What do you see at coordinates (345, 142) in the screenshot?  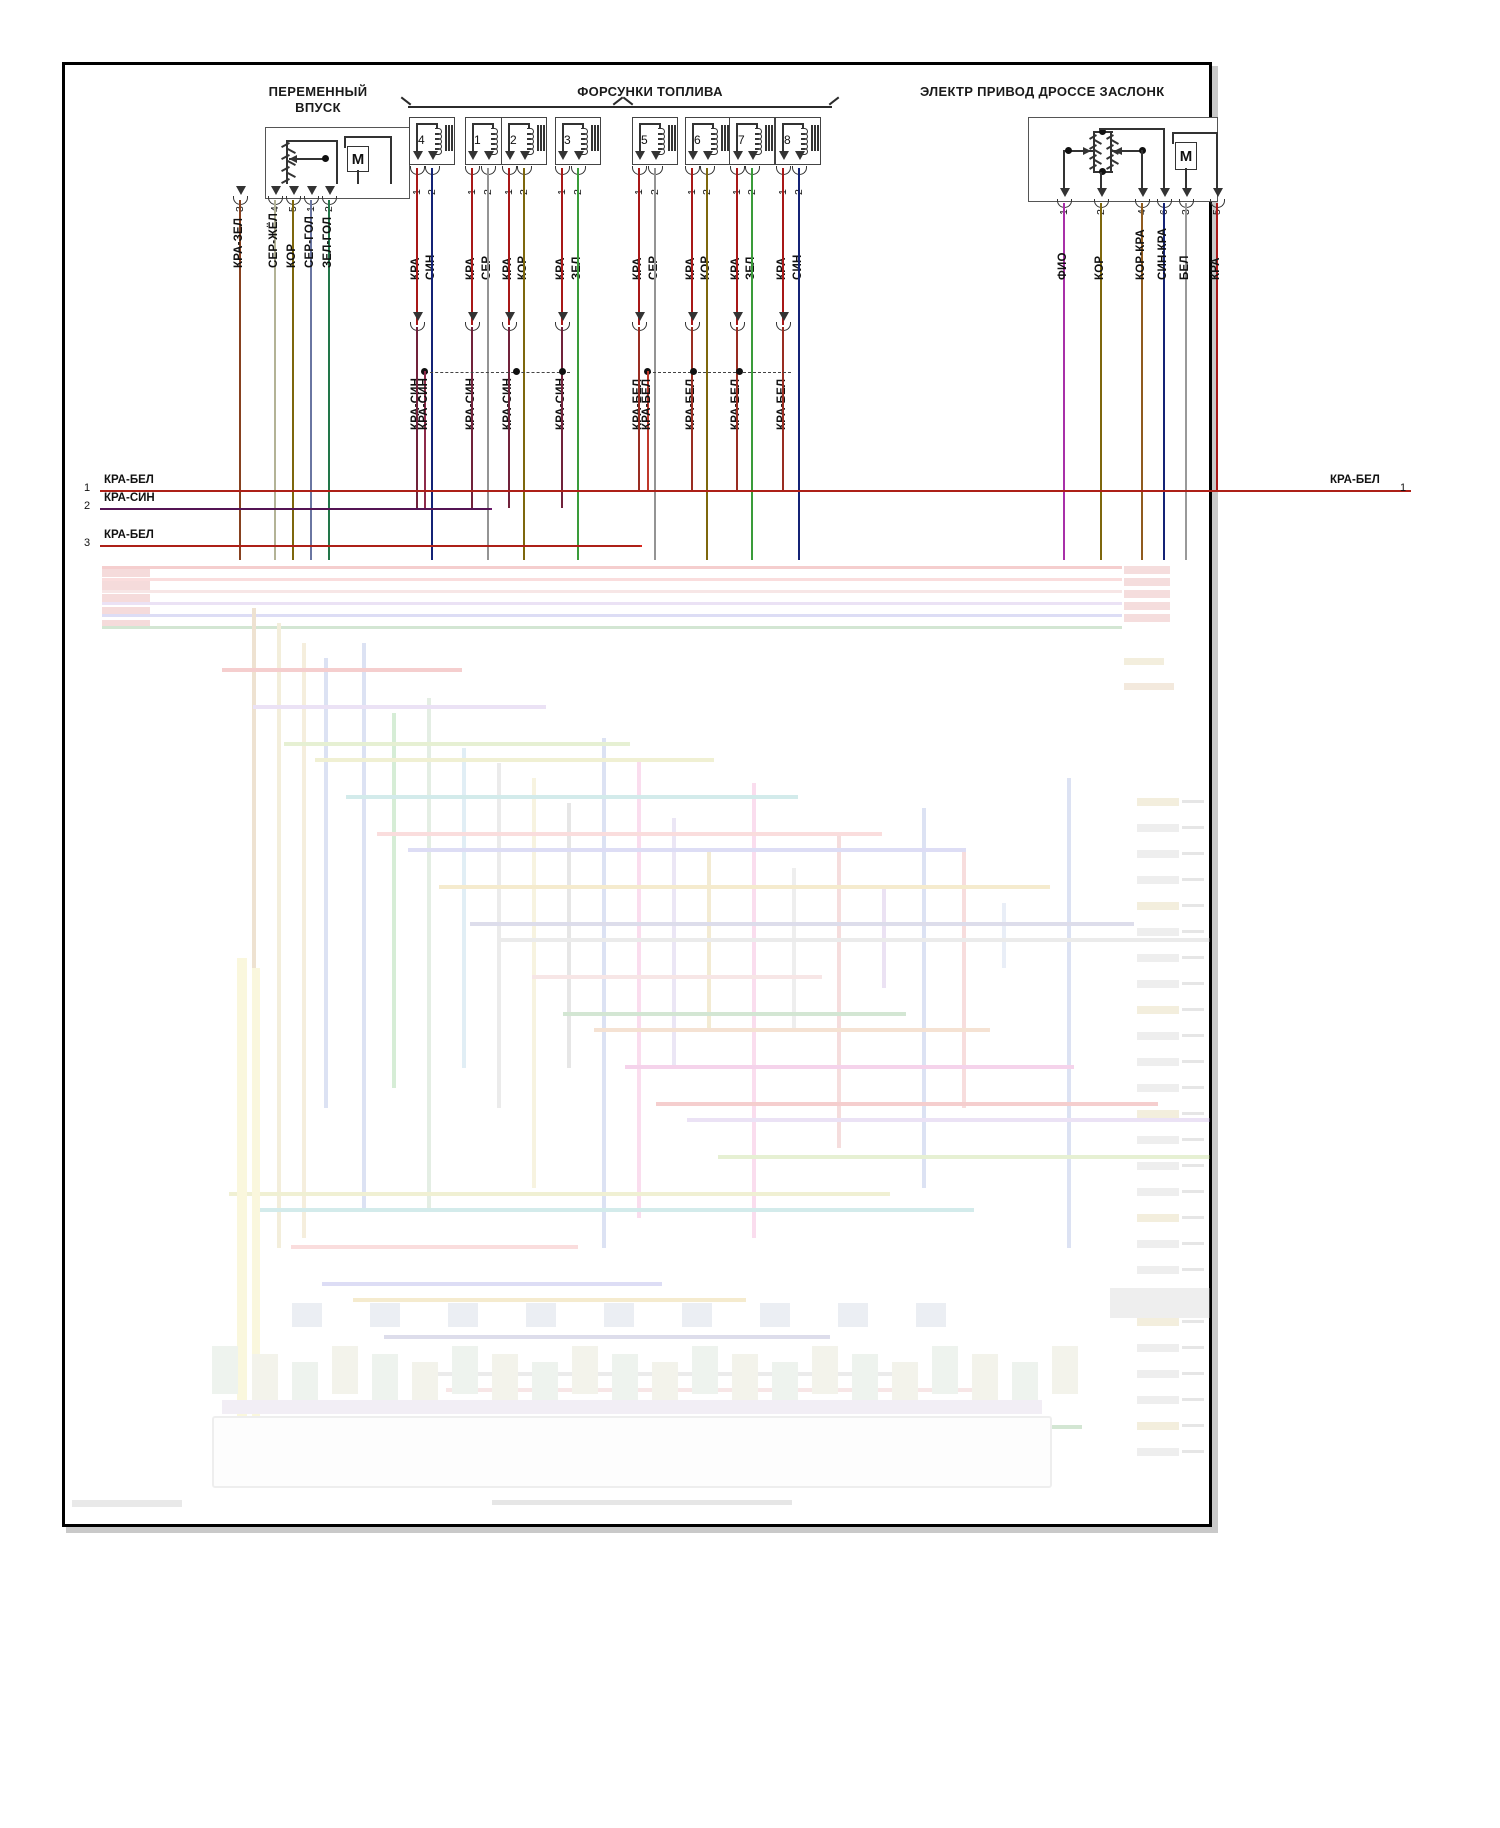 I see `motor-left-leg` at bounding box center [345, 142].